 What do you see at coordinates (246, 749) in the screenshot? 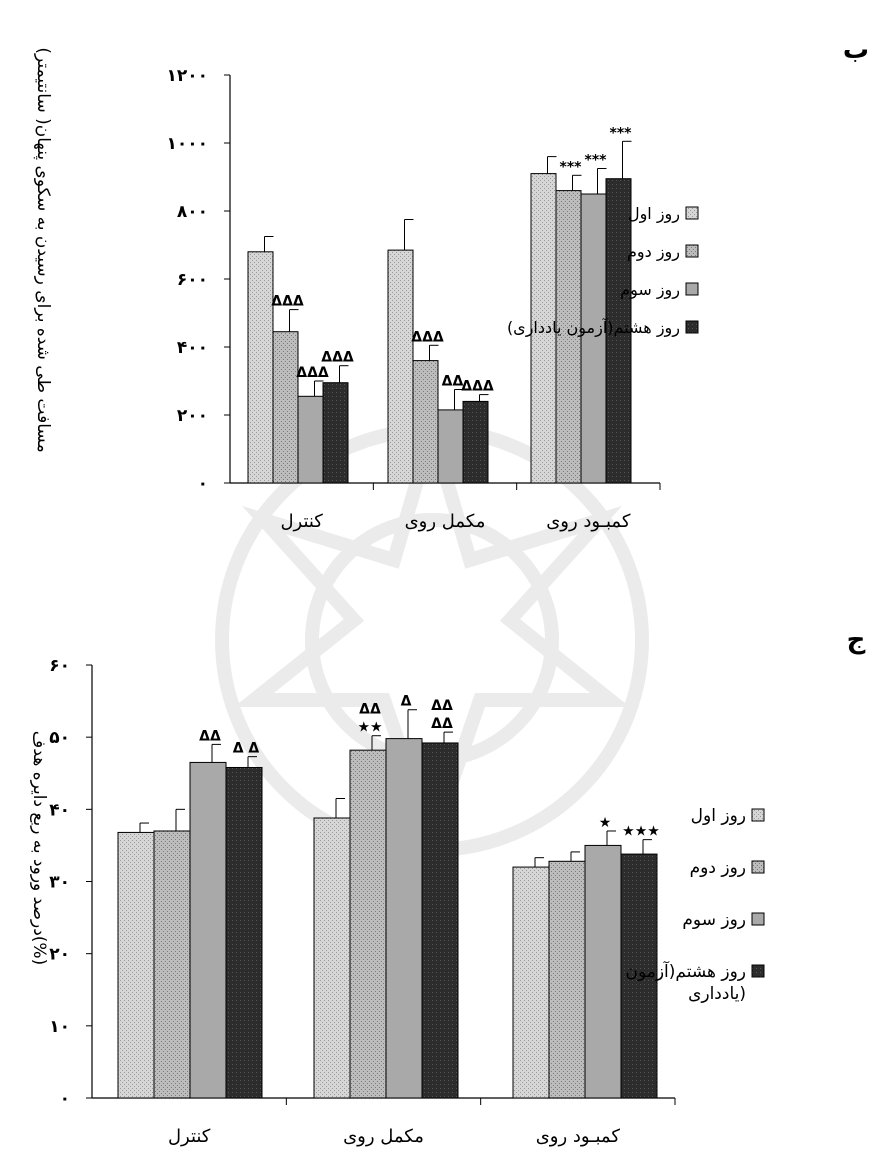
I see `significance-mark: Δ Δ` at bounding box center [246, 749].